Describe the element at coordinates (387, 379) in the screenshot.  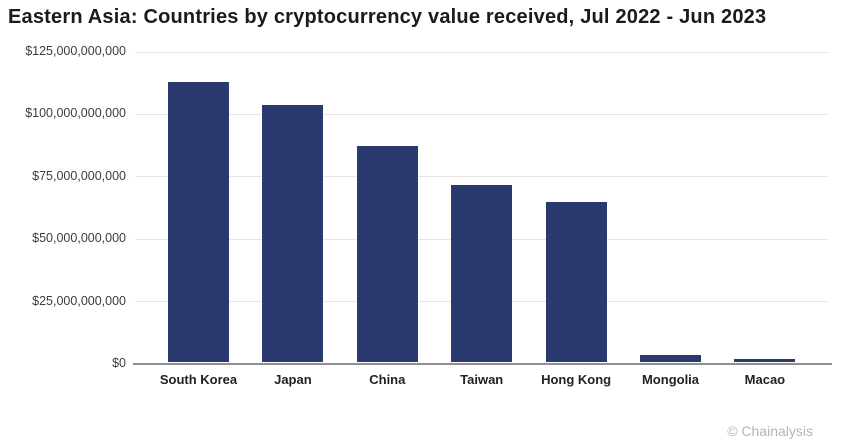
I see `x-tick-label-china: China` at that location.